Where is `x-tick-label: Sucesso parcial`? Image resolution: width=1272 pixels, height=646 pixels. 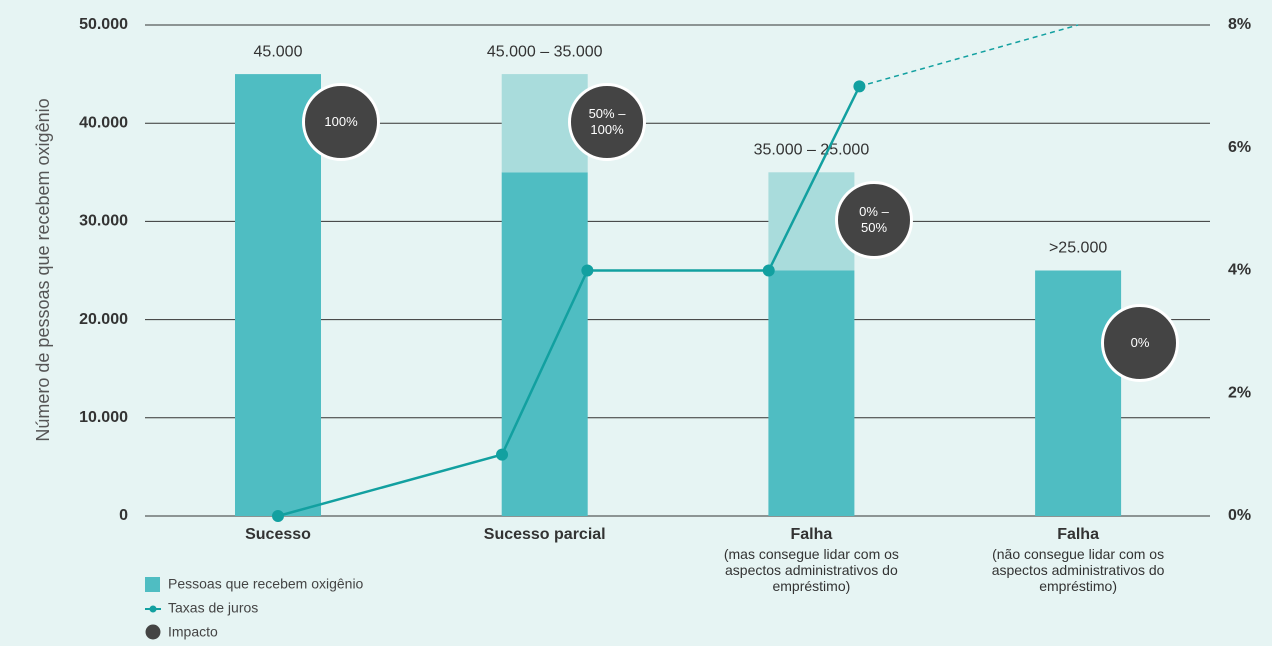 x-tick-label: Sucesso parcial is located at coordinates (544, 534).